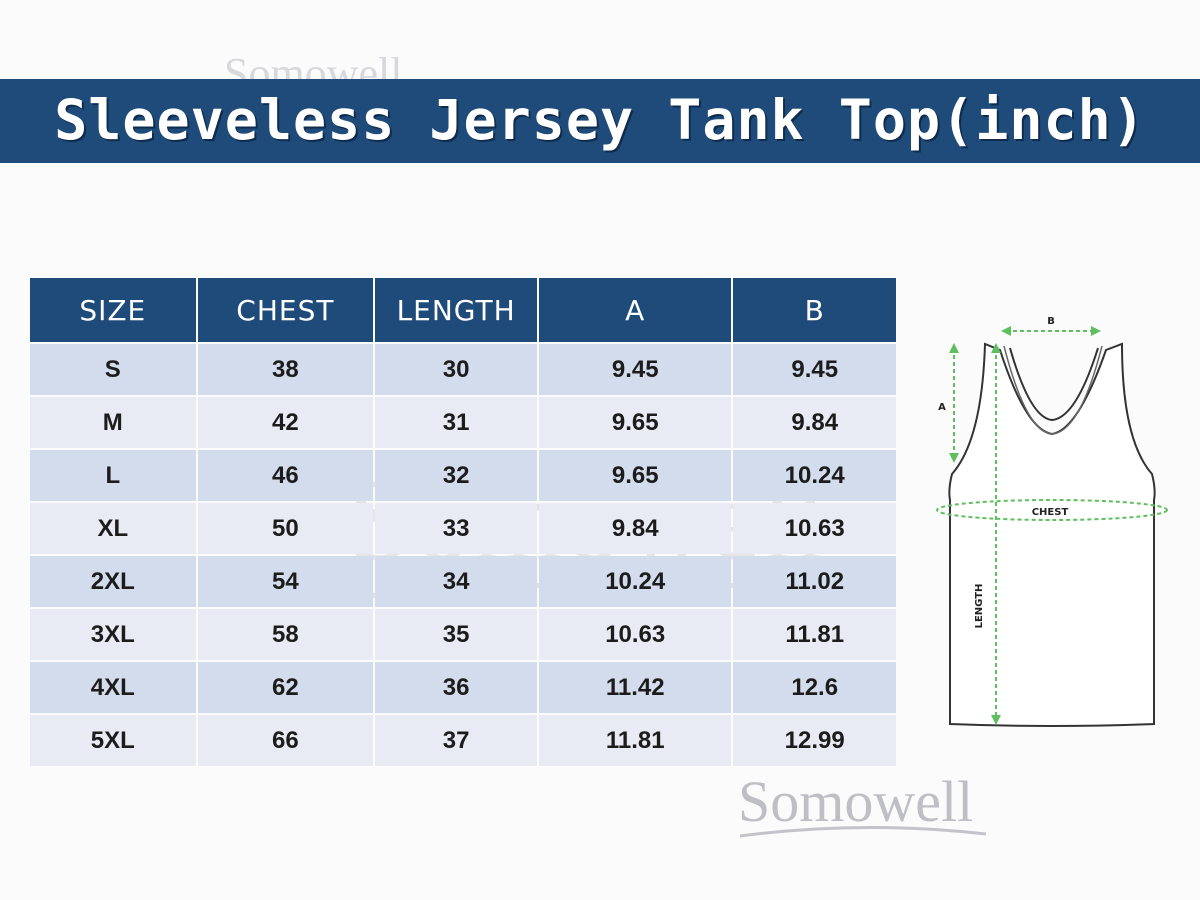 This screenshot has width=1200, height=900. What do you see at coordinates (285, 475) in the screenshot?
I see `cell-chest: 46` at bounding box center [285, 475].